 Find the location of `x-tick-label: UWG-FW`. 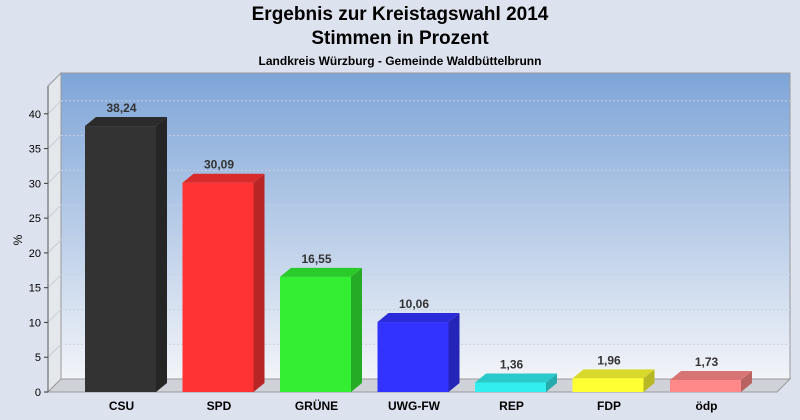

x-tick-label: UWG-FW is located at coordinates (414, 406).